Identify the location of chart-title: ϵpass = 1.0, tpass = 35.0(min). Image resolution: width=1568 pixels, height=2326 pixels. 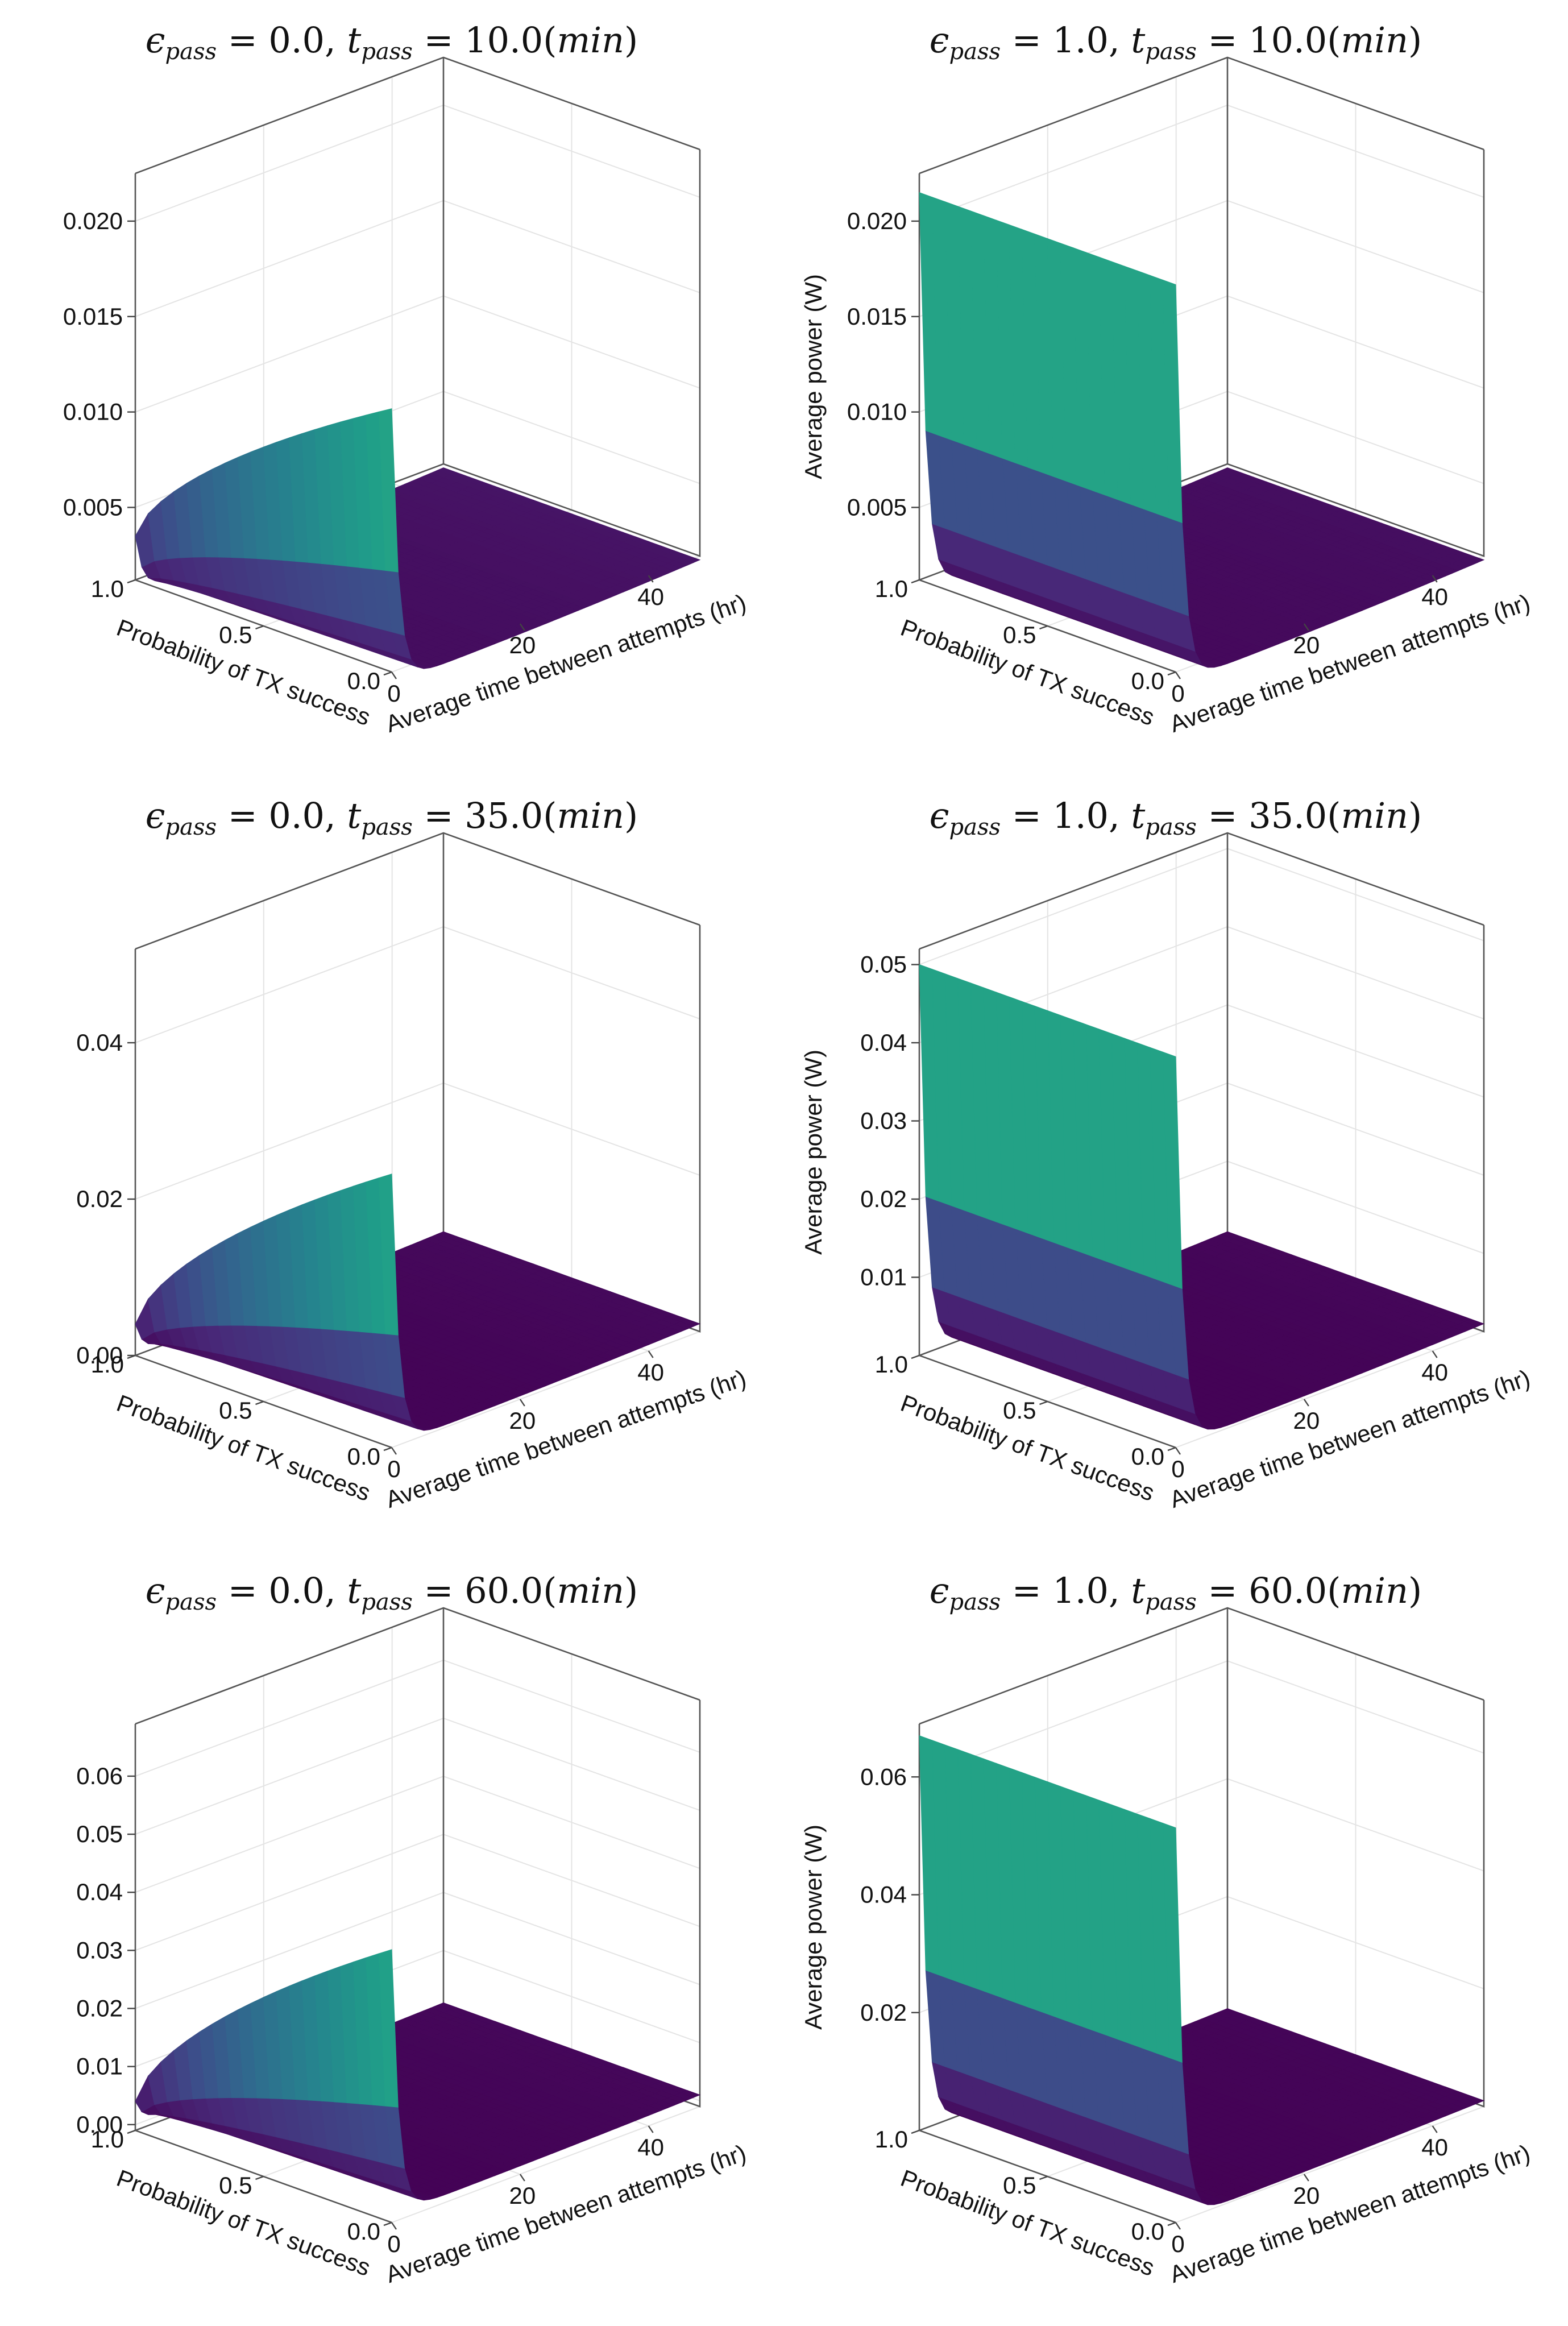
(1176, 817).